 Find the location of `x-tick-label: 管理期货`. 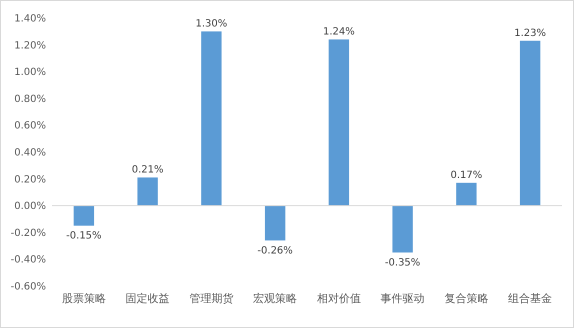

x-tick-label: 管理期货 is located at coordinates (211, 298).